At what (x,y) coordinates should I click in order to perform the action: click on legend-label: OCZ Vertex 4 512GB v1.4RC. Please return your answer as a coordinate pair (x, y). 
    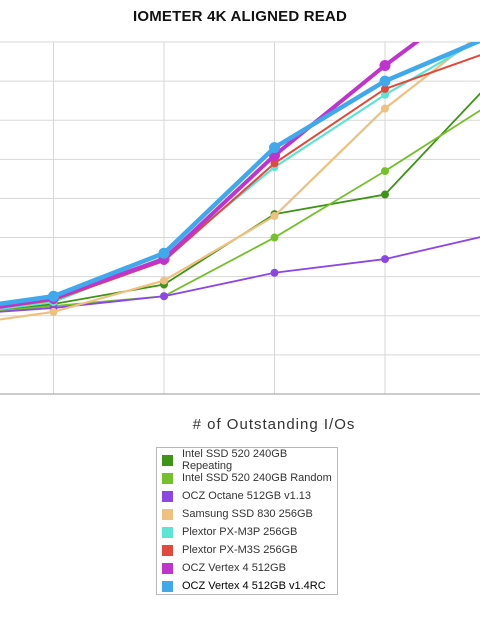
    Looking at the image, I should click on (254, 586).